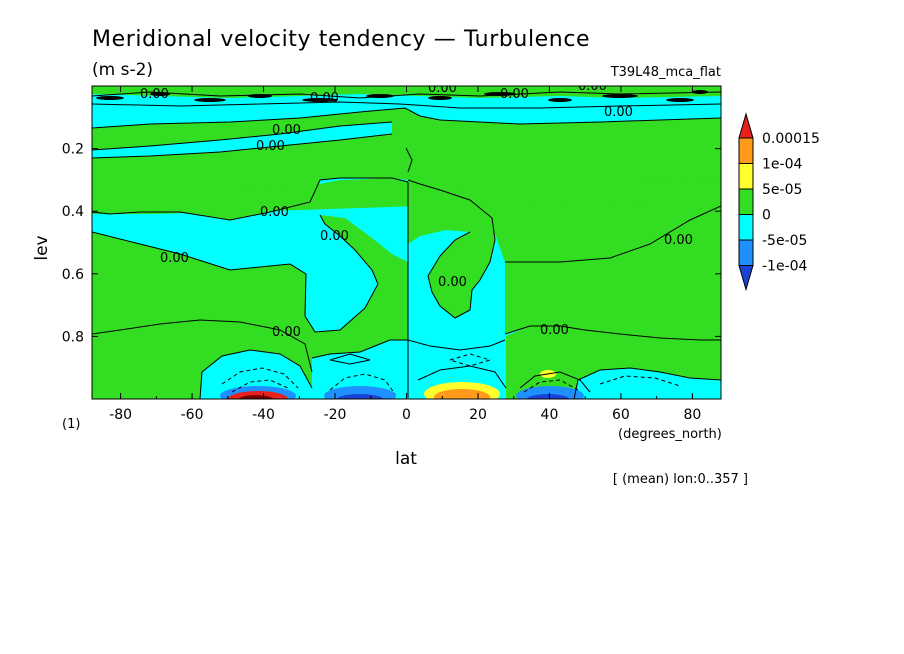 The width and height of the screenshot is (904, 654). I want to click on x-tick-label: -60, so click(192, 415).